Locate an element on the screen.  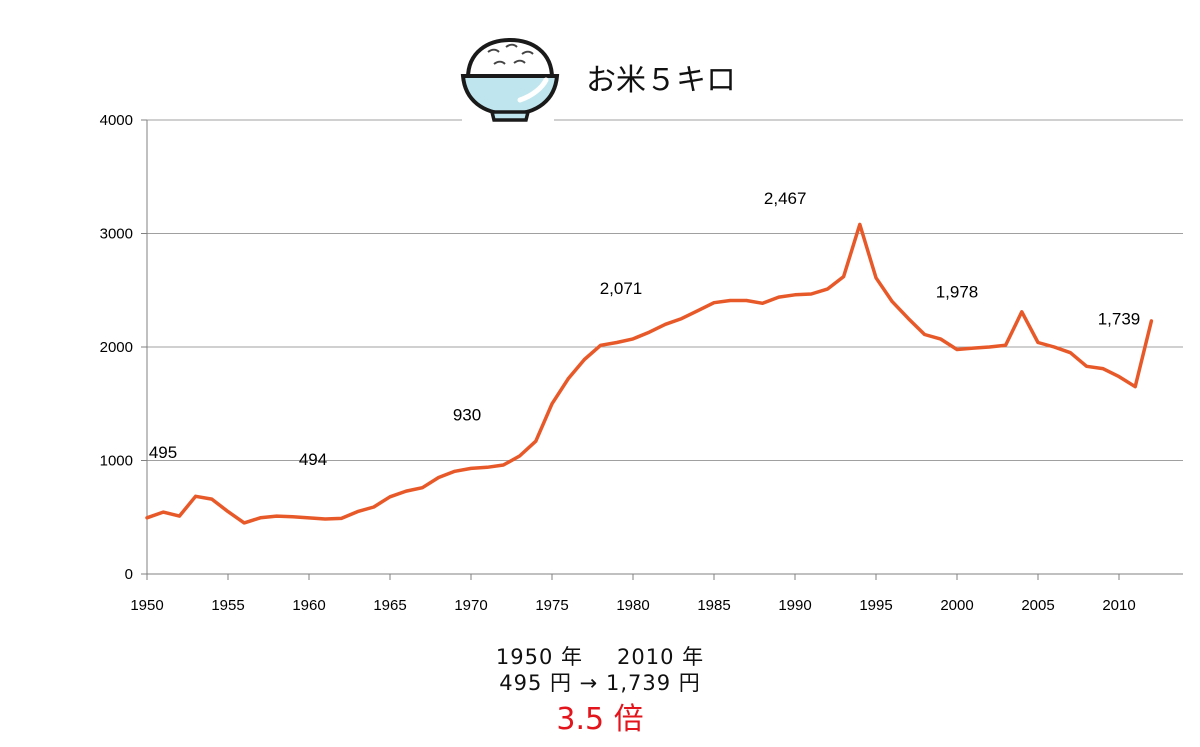
rice-bowl-icon is located at coordinates (510, 79).